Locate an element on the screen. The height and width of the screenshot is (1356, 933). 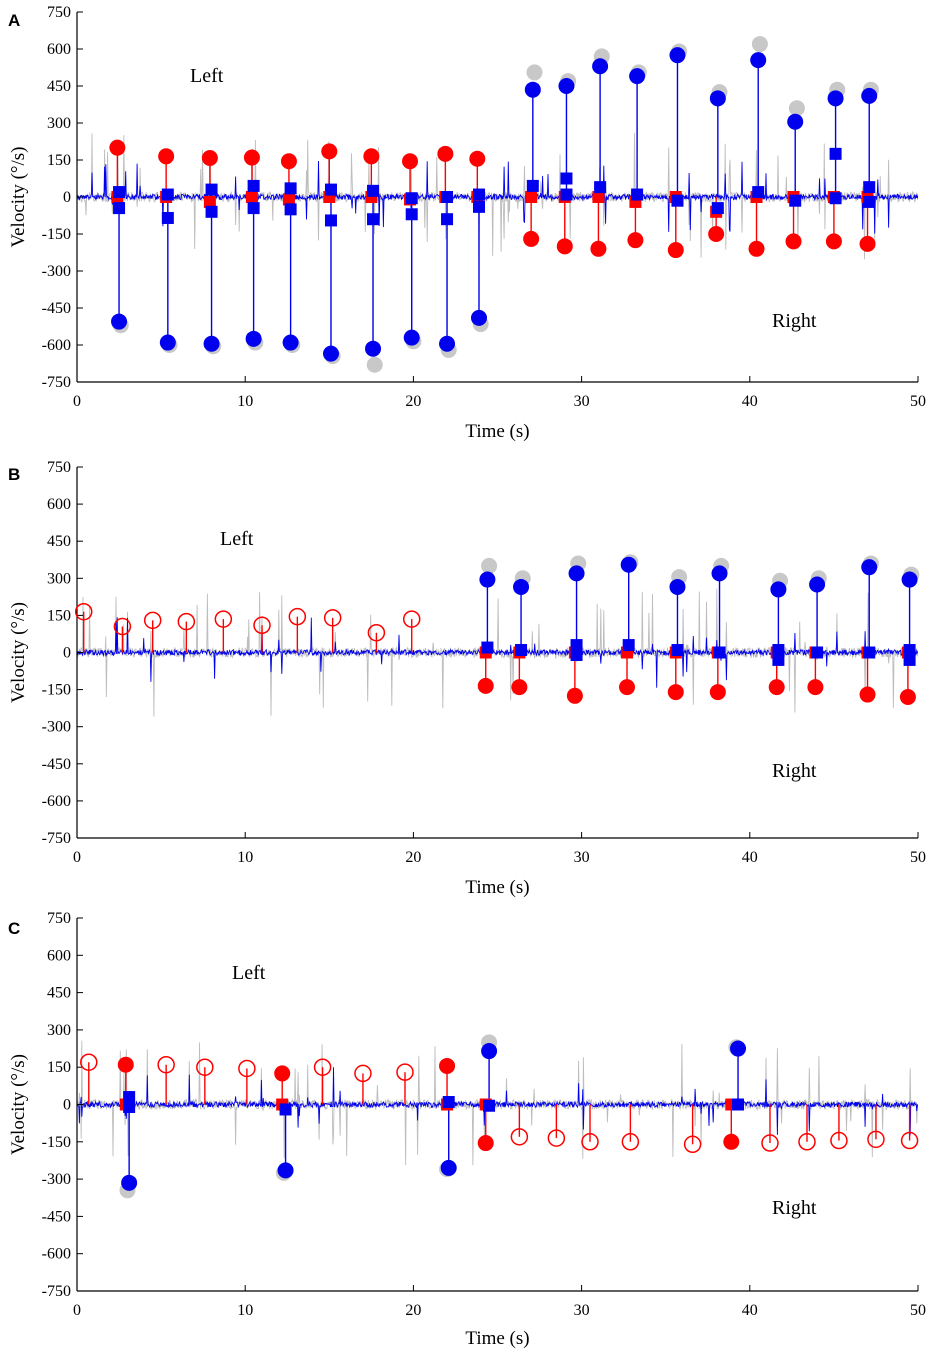
x-tick-label: 40 is located at coordinates (750, 1310).